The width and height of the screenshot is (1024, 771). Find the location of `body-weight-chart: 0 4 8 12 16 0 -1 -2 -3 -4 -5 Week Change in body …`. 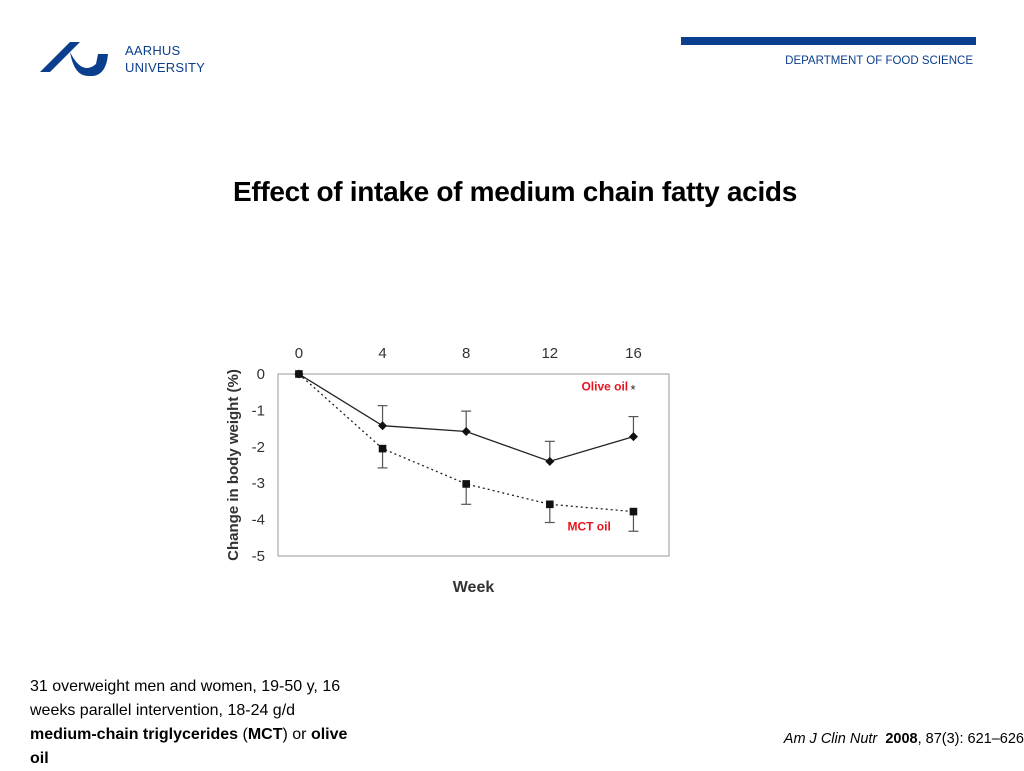

body-weight-chart: 0 4 8 12 16 0 -1 -2 -3 -4 -5 Week Change in body … is located at coordinates (447, 470).